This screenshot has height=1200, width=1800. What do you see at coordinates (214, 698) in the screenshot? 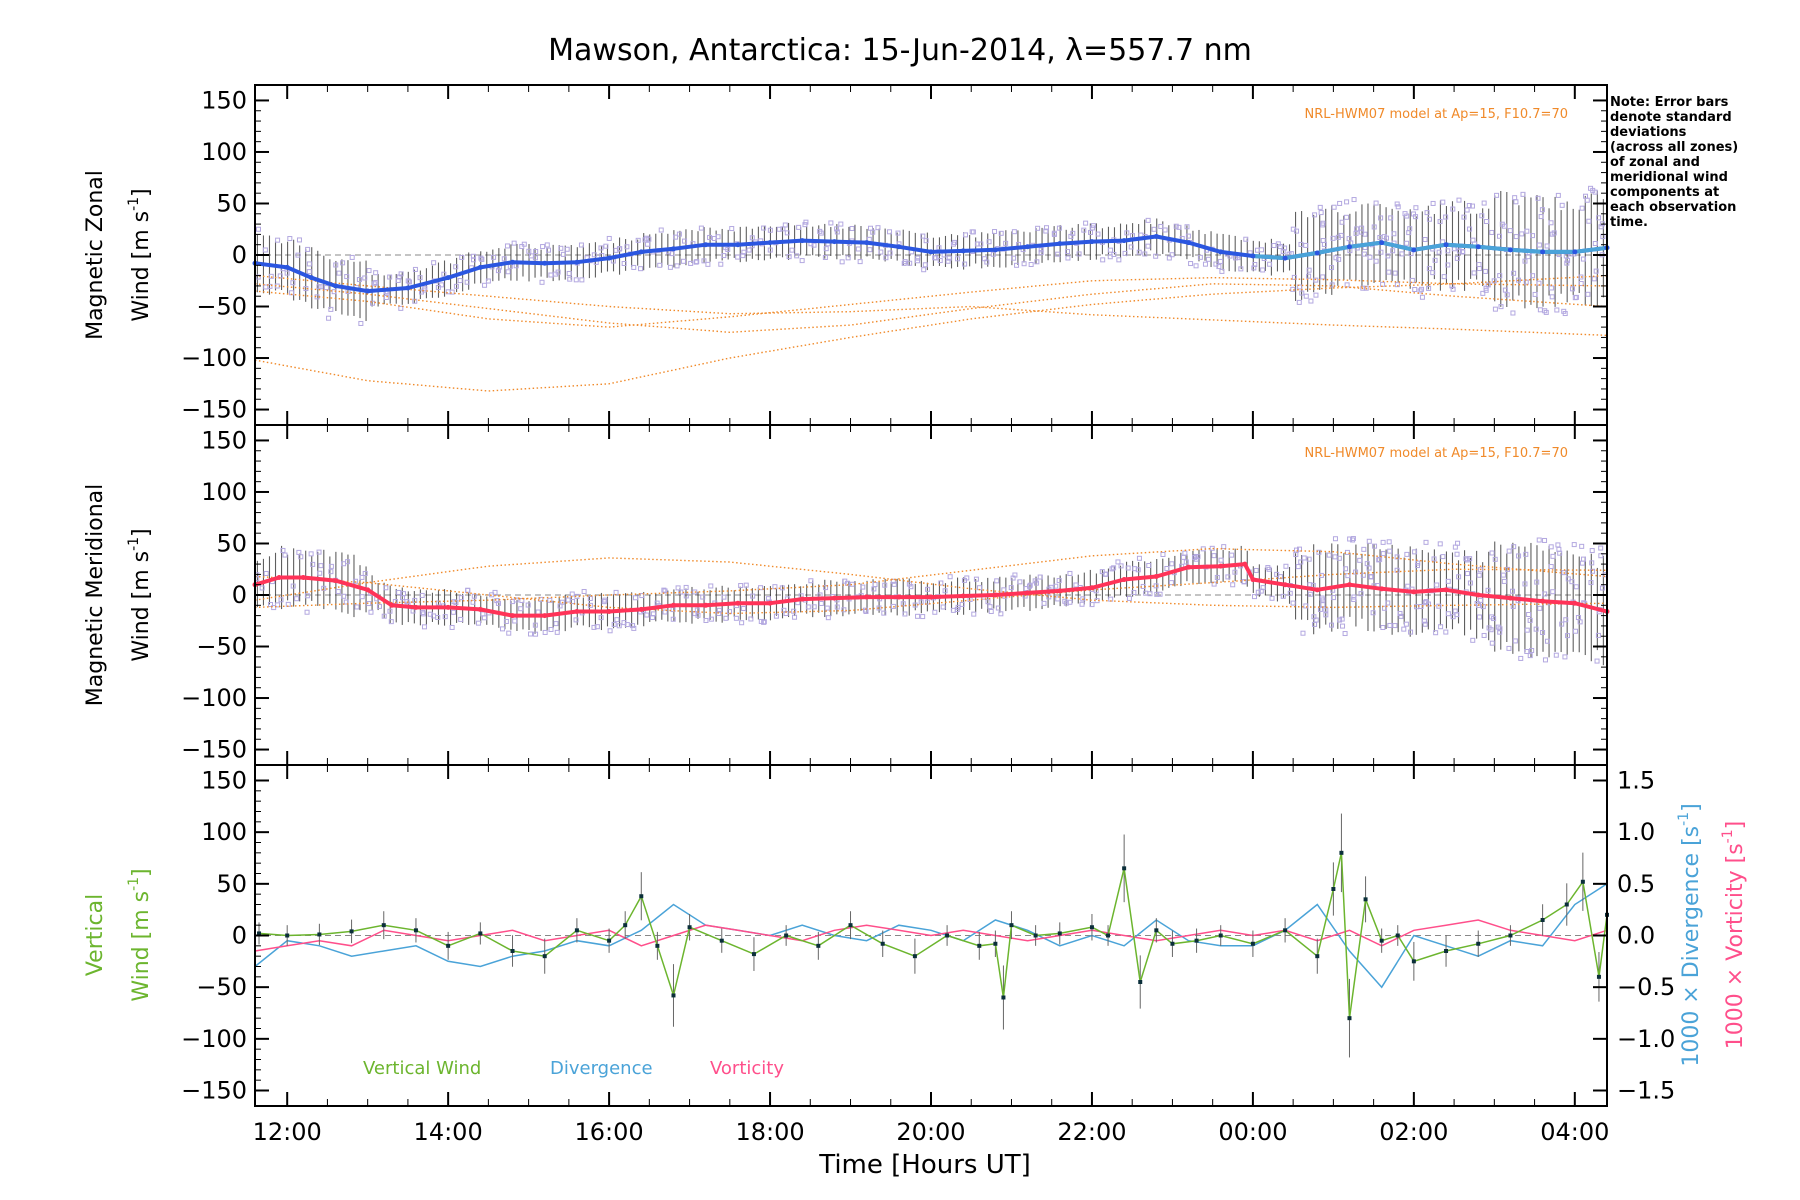
I see `y-tick-label: −100` at bounding box center [214, 698].